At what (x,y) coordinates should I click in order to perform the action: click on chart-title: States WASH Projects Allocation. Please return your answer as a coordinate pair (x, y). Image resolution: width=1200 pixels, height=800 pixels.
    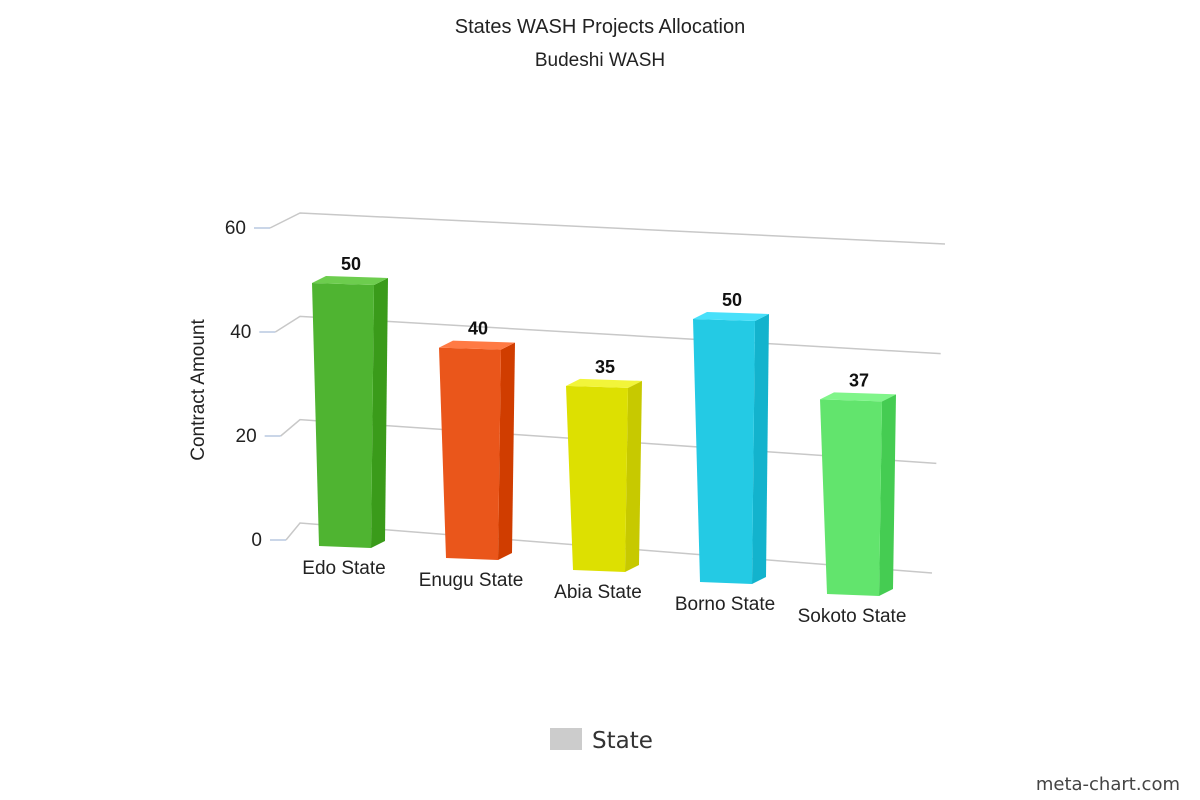
    Looking at the image, I should click on (600, 27).